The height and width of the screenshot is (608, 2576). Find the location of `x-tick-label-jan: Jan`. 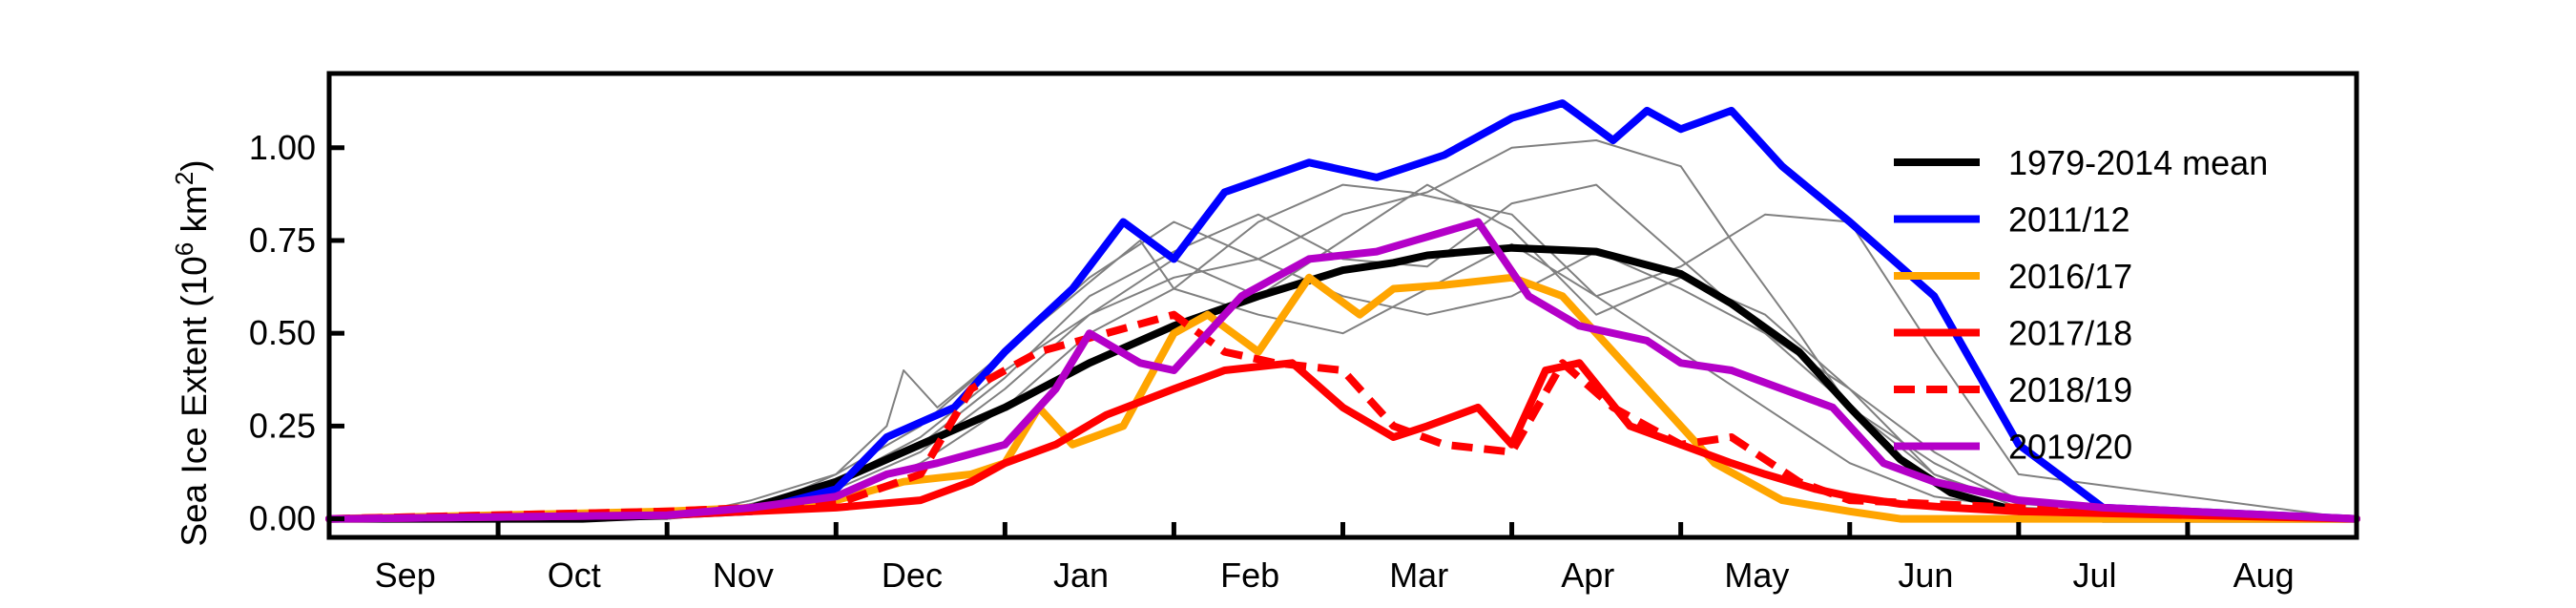

x-tick-label-jan: Jan is located at coordinates (1081, 576).